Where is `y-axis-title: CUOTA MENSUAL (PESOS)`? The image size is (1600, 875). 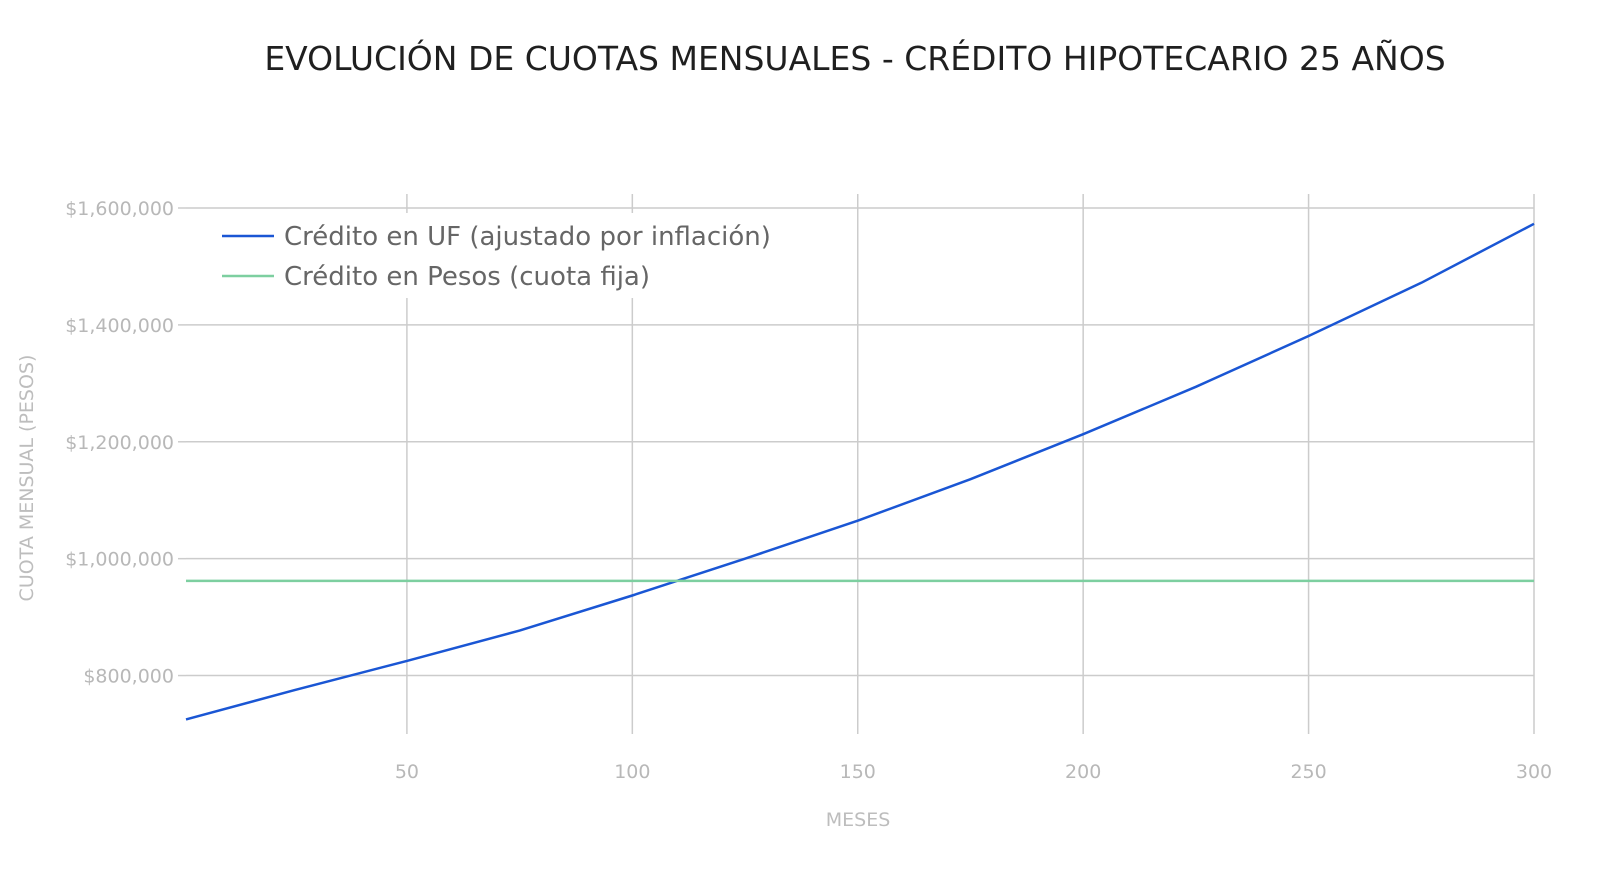
y-axis-title: CUOTA MENSUAL (PESOS) is located at coordinates (27, 478).